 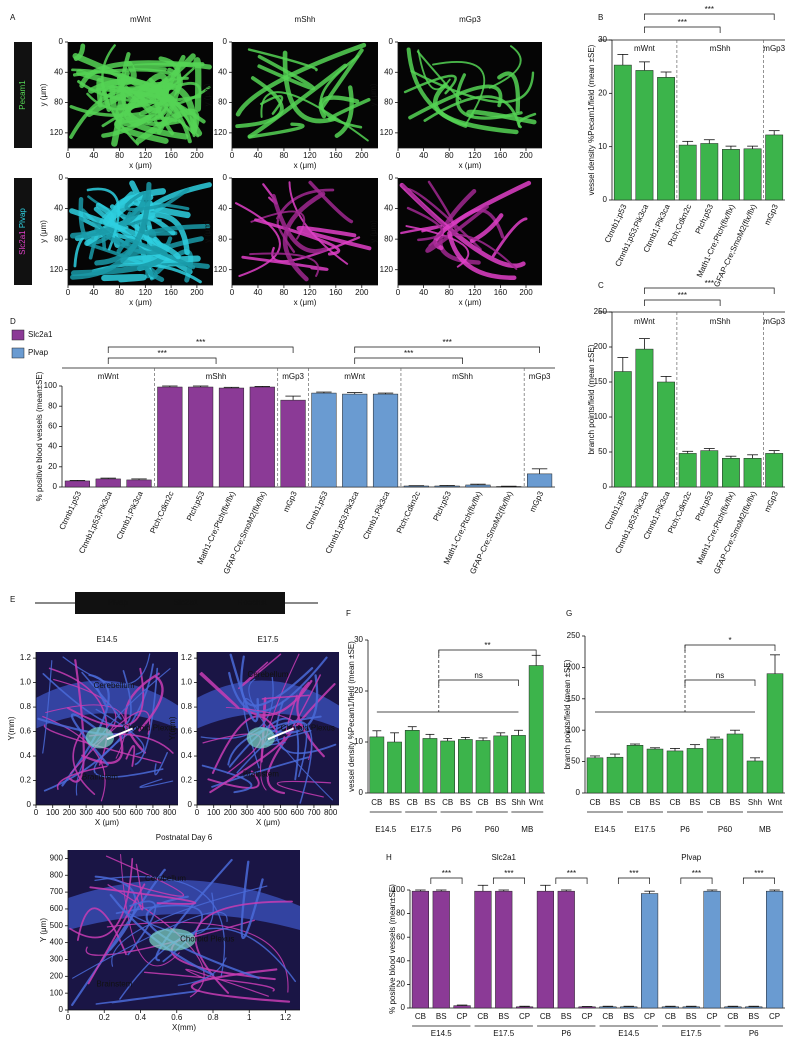 I want to click on x-tick-label: 0.2, so click(x=105, y=1017).